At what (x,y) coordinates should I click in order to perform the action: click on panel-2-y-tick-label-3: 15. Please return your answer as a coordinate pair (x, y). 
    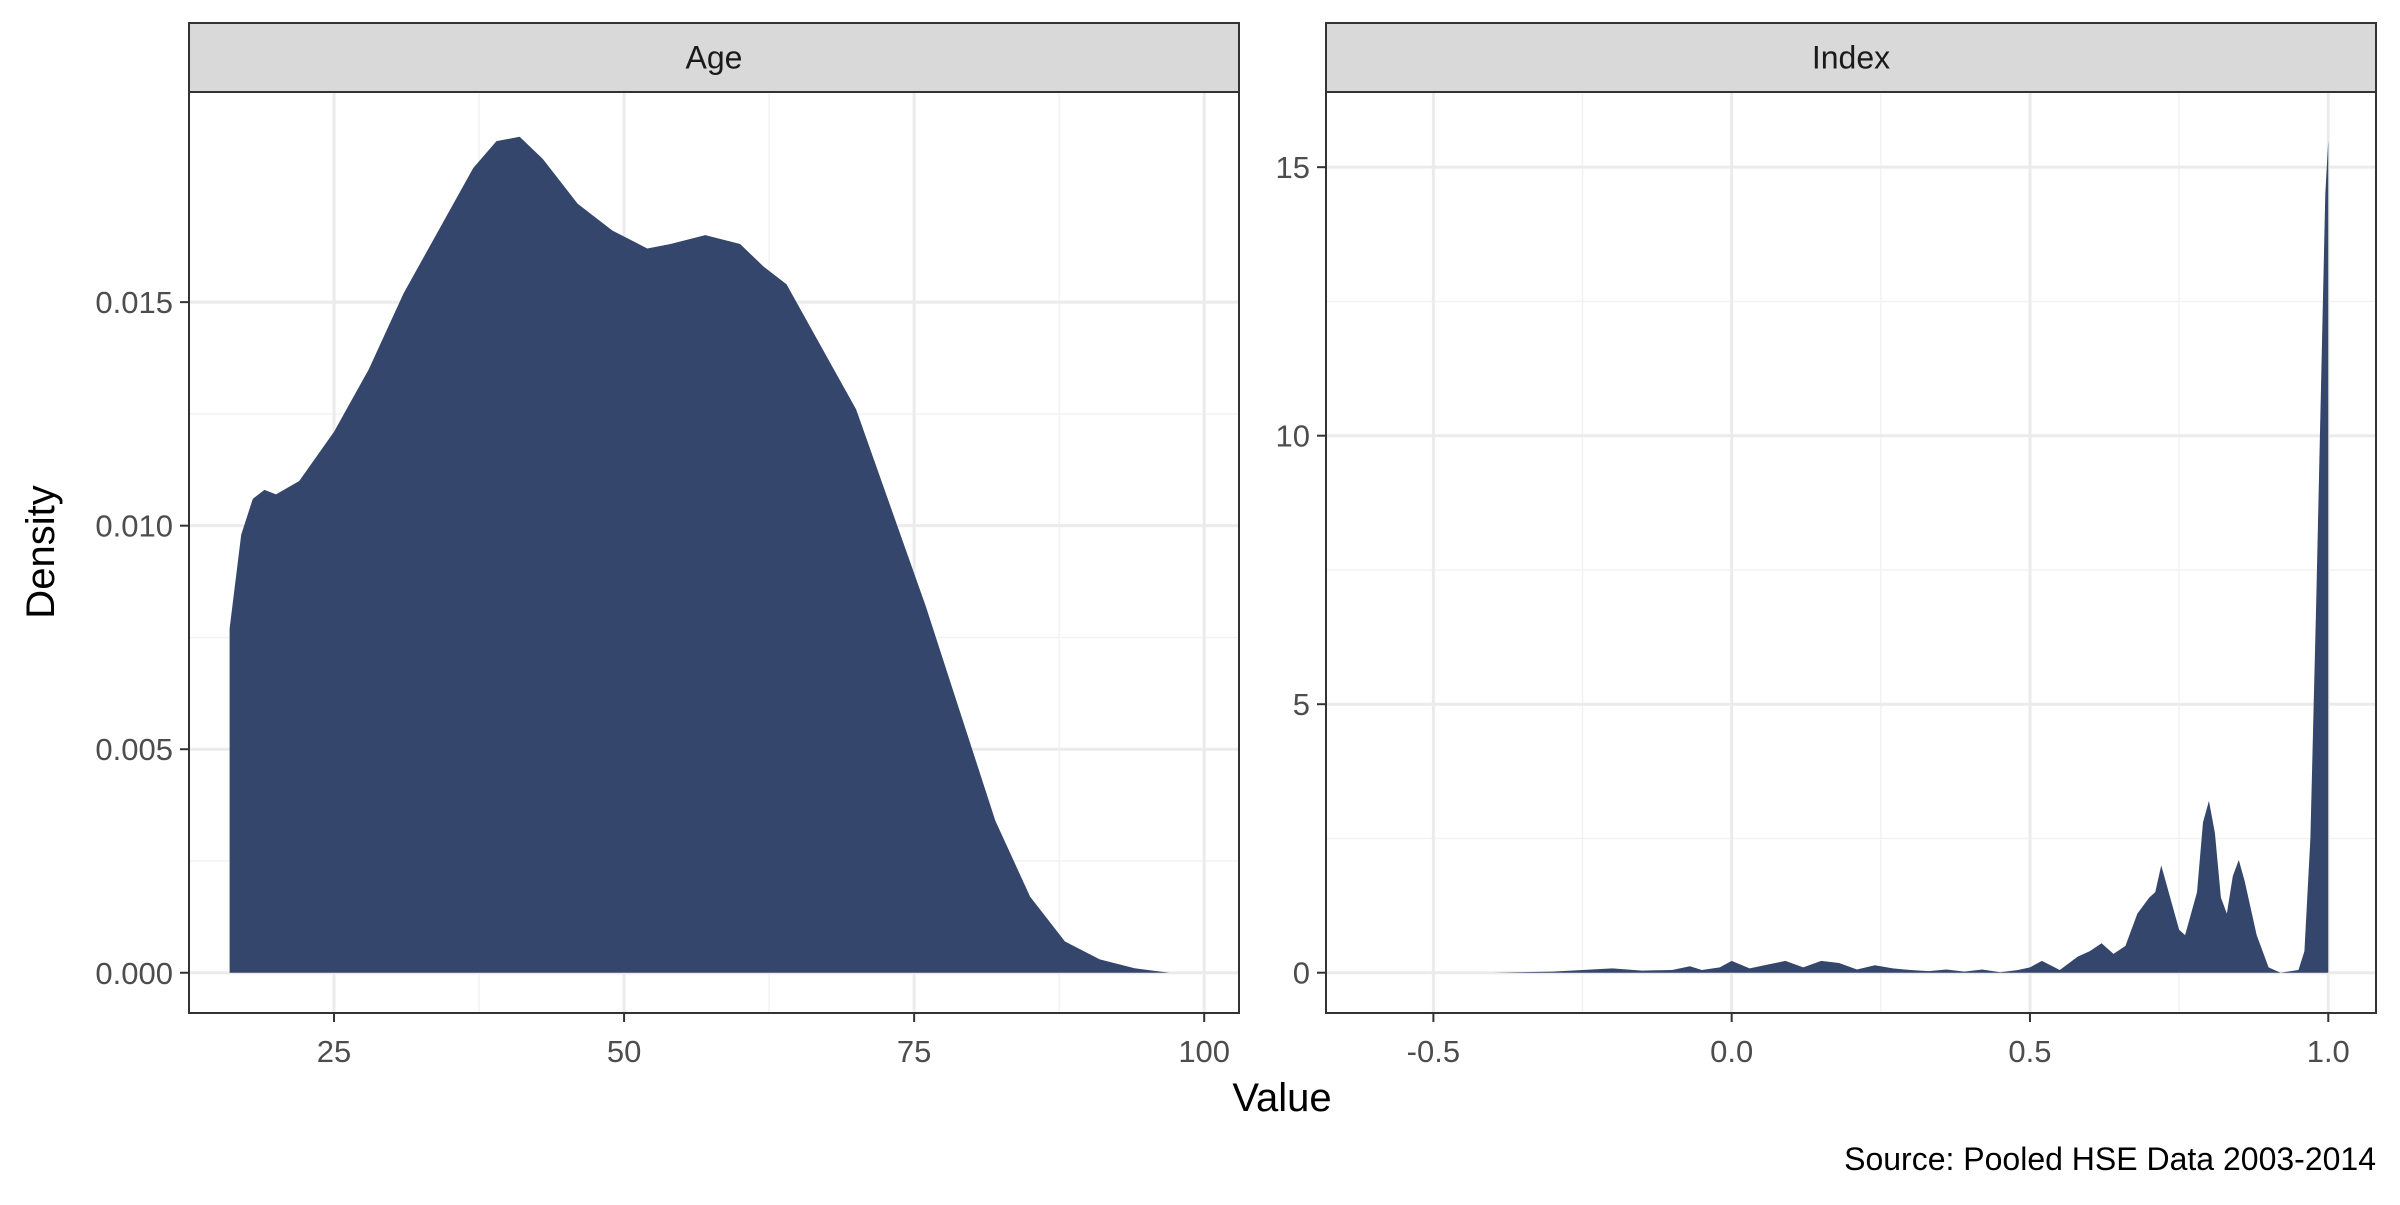
    Looking at the image, I should click on (1293, 167).